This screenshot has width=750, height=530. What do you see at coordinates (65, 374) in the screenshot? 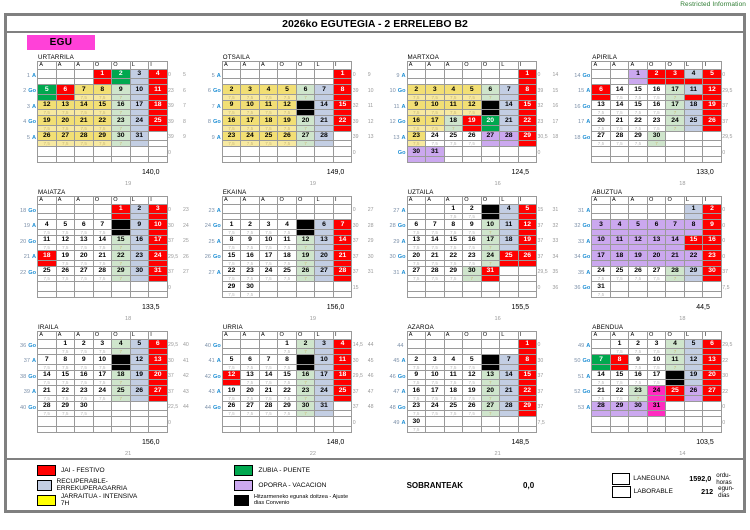
I see `day-cell: 15` at bounding box center [65, 374].